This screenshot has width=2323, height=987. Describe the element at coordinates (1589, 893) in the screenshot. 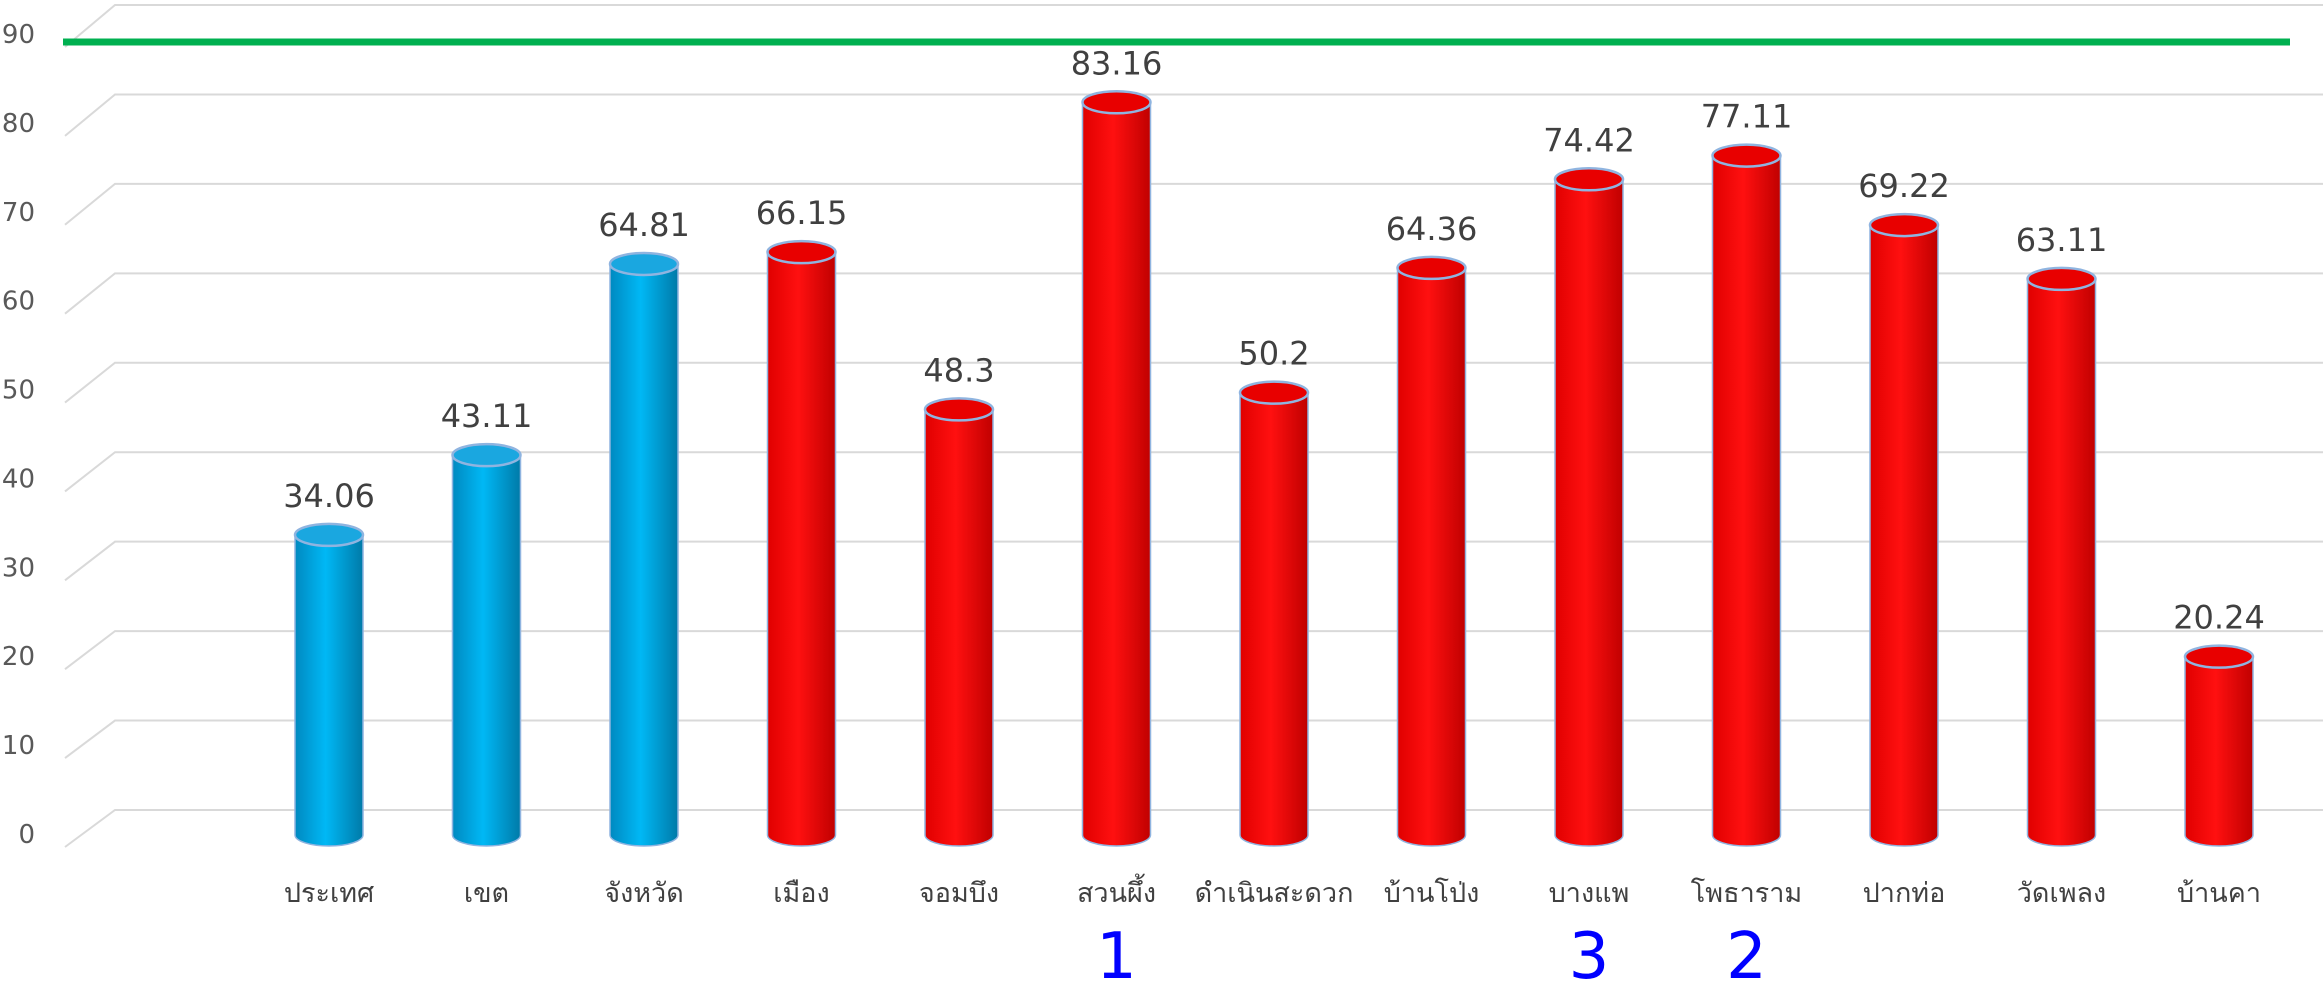

I see `x-tick-label: บางแพ` at that location.